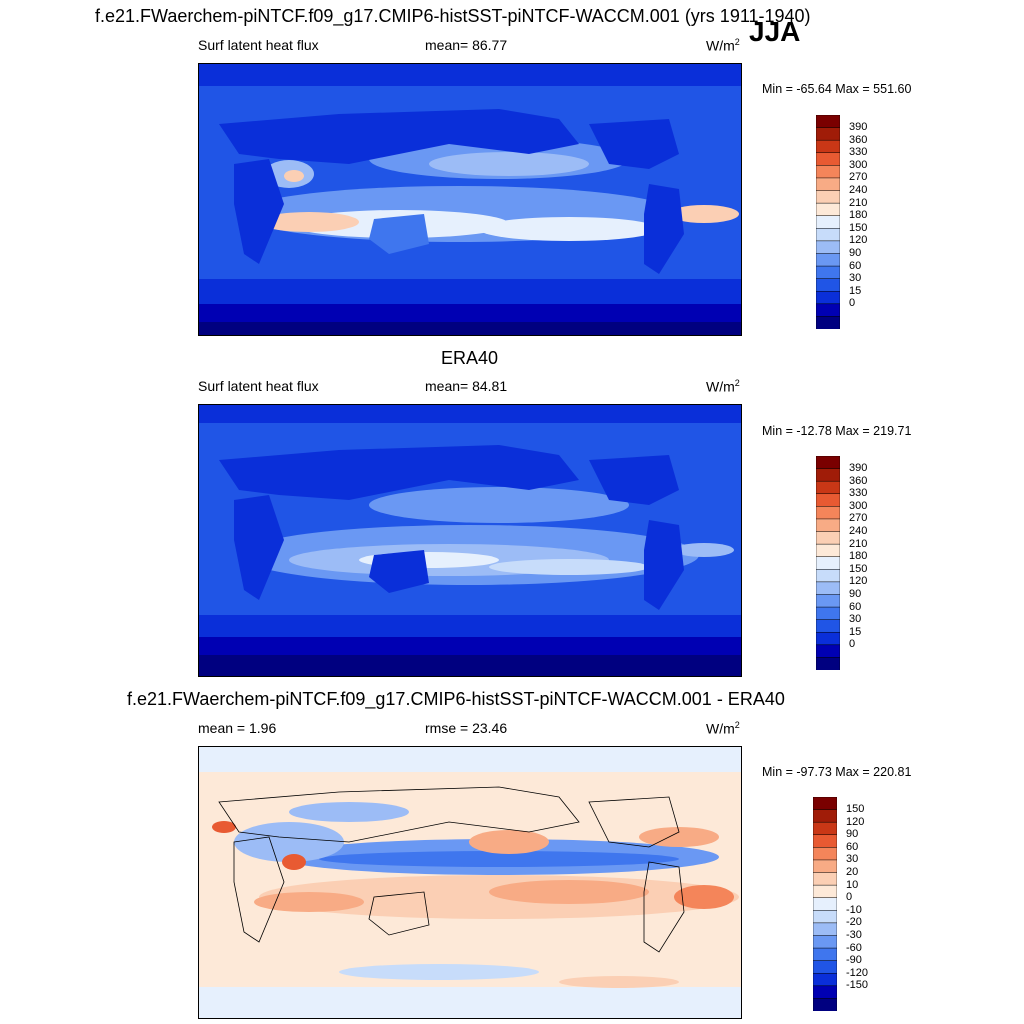 This screenshot has height=1024, width=1024. What do you see at coordinates (837, 431) in the screenshot?
I see `panel-minmax: Min = -12.78 Max = 219.71` at bounding box center [837, 431].